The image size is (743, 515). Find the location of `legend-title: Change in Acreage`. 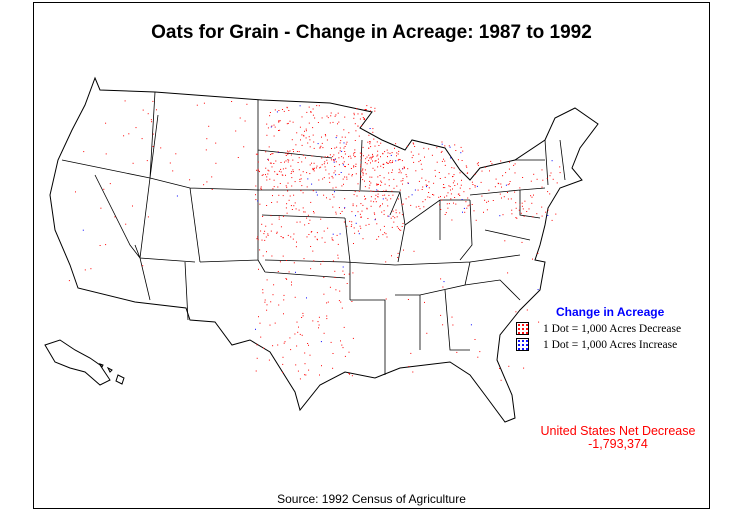

legend-title: Change in Acreage is located at coordinates (610, 312).